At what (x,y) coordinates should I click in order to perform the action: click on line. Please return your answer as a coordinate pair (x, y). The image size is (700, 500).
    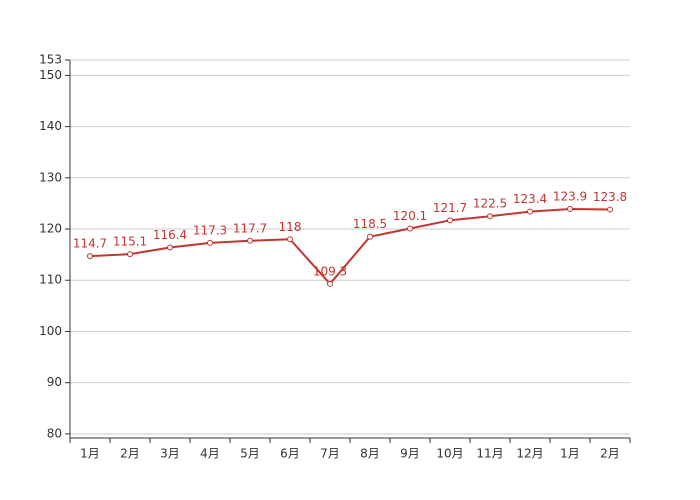
    Looking at the image, I should click on (350, 247).